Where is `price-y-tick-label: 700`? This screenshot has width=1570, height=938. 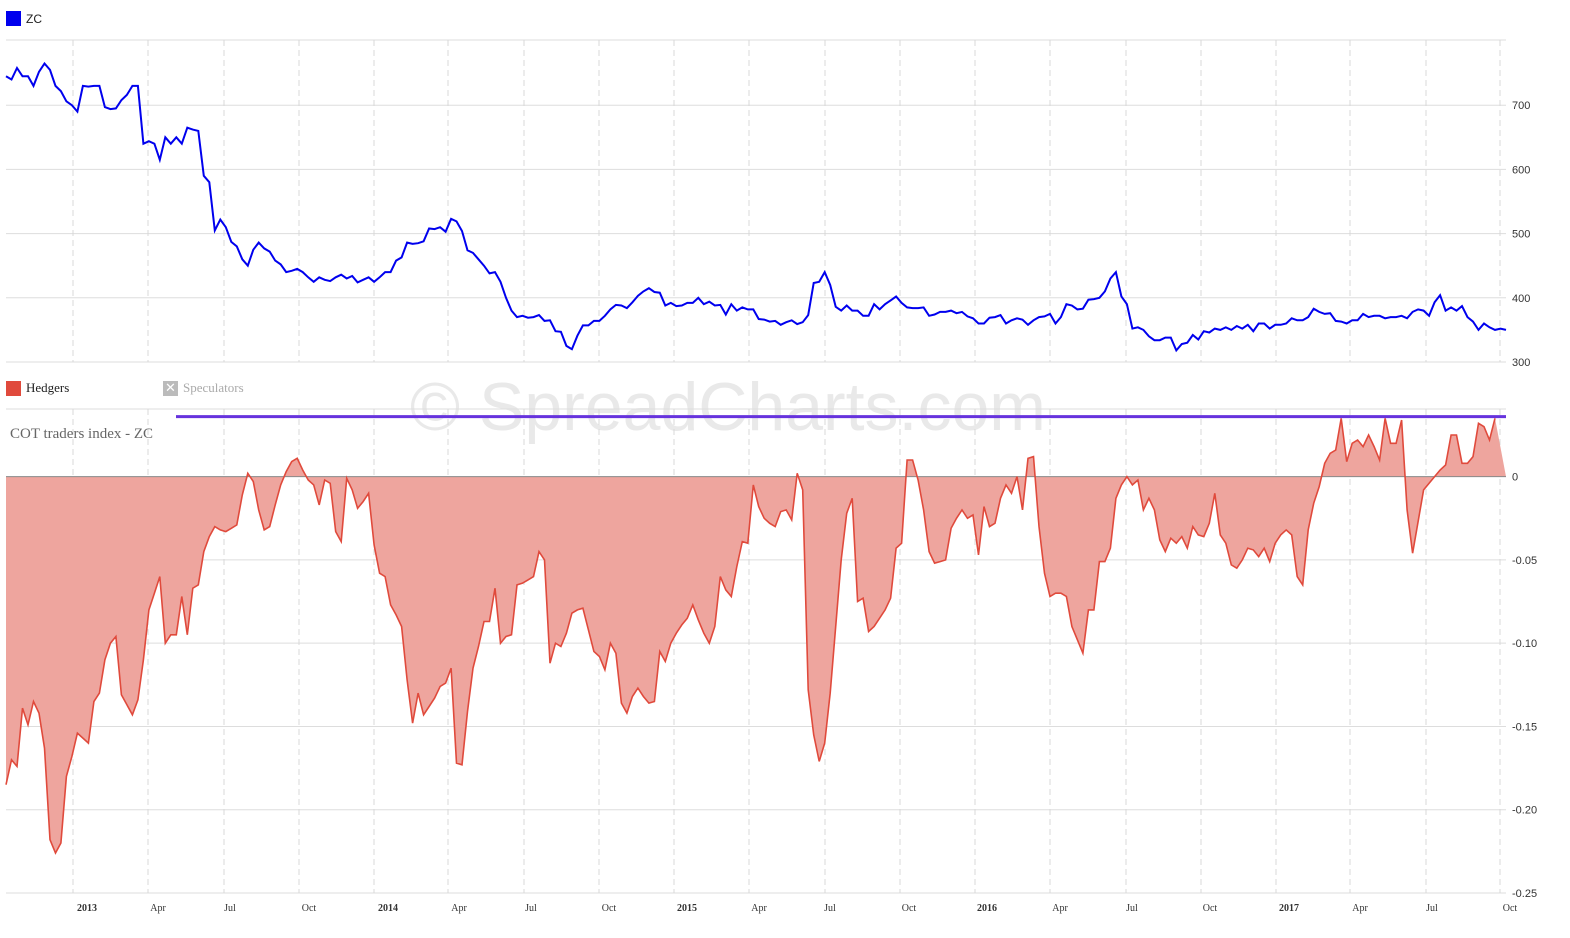
price-y-tick-label: 700 is located at coordinates (1521, 106).